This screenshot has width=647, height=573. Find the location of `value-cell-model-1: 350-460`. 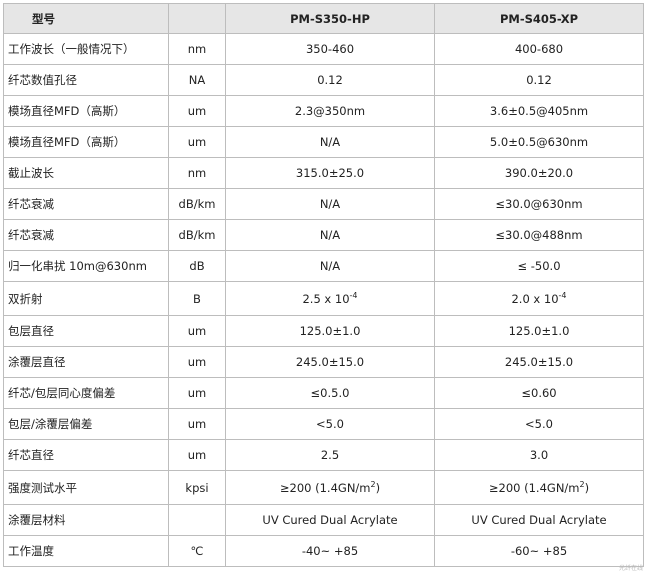

value-cell-model-1: 350-460 is located at coordinates (330, 49).